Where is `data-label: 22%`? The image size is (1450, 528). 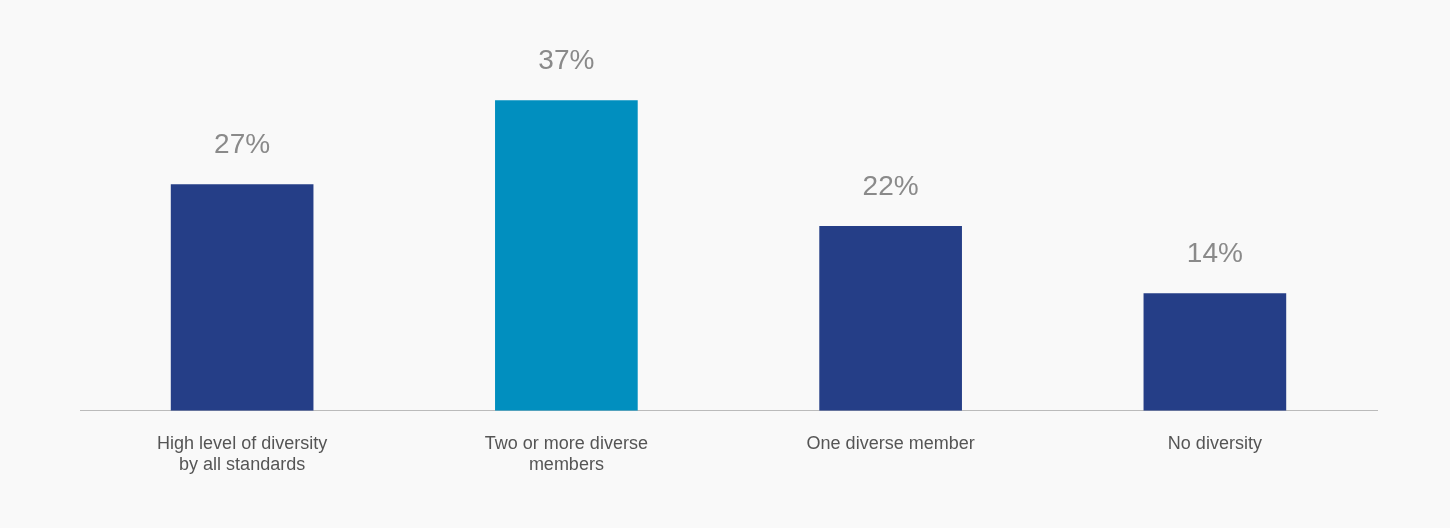
data-label: 22% is located at coordinates (890, 185).